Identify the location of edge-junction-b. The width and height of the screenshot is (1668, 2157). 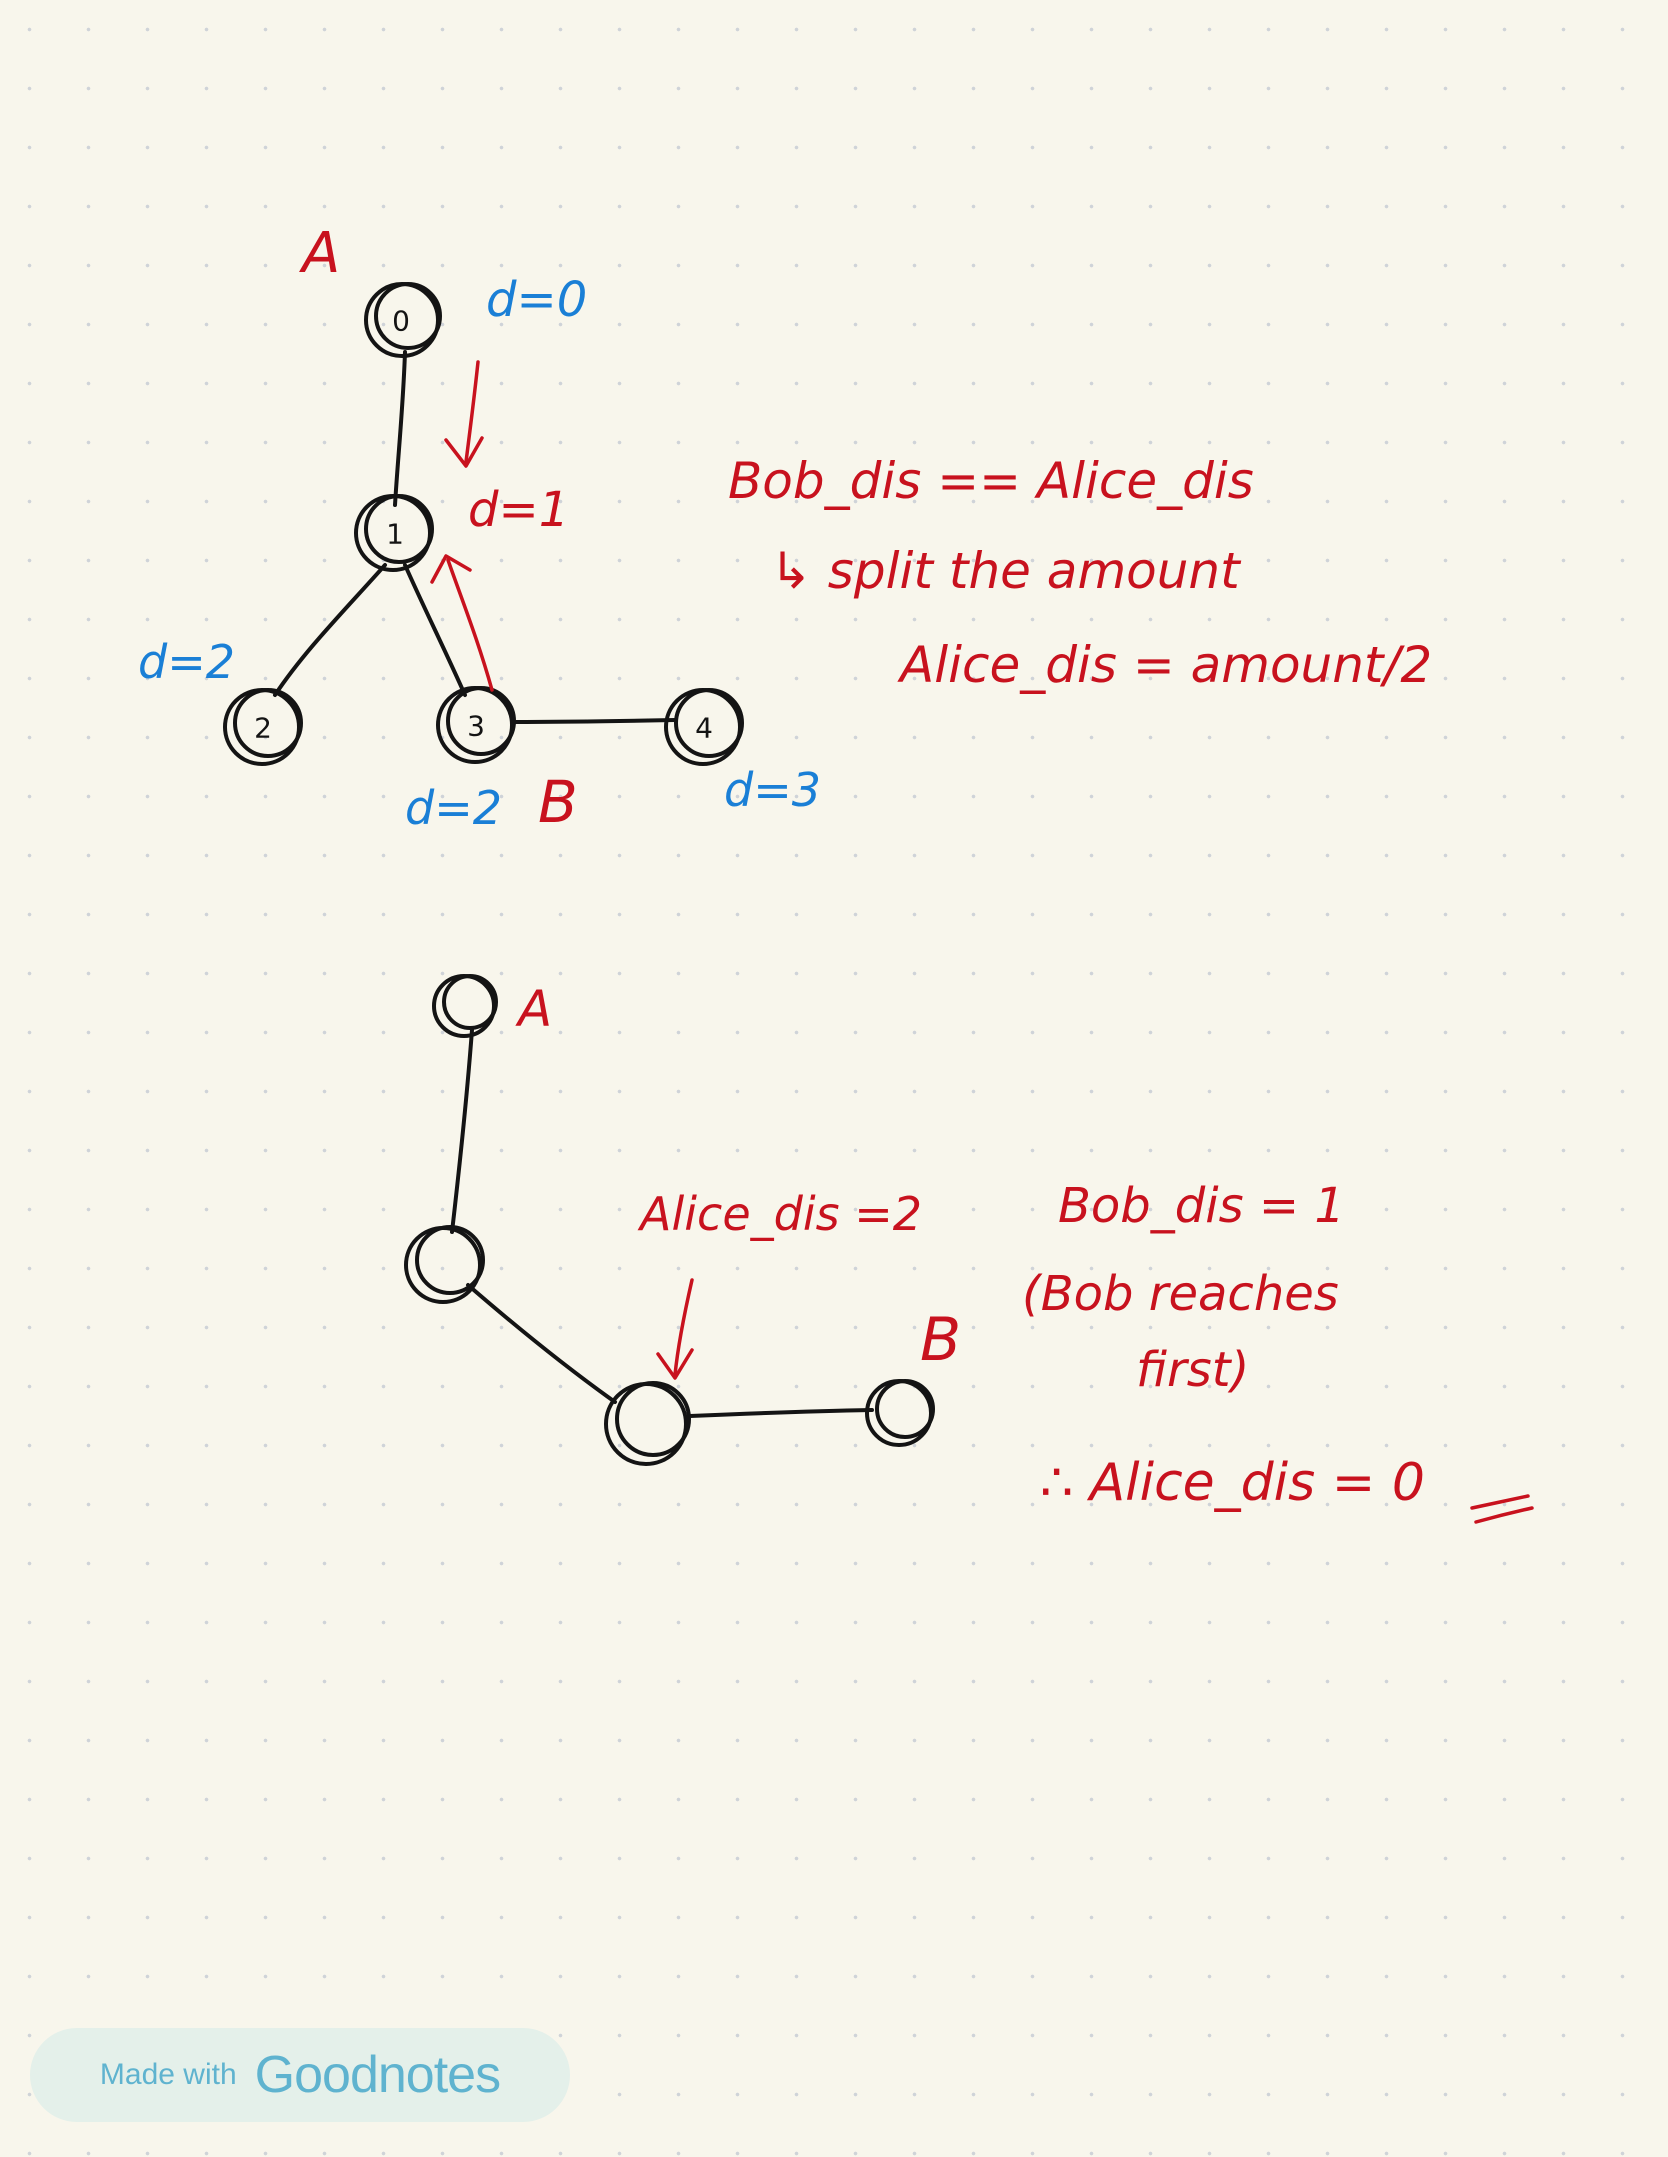
(781, 1413).